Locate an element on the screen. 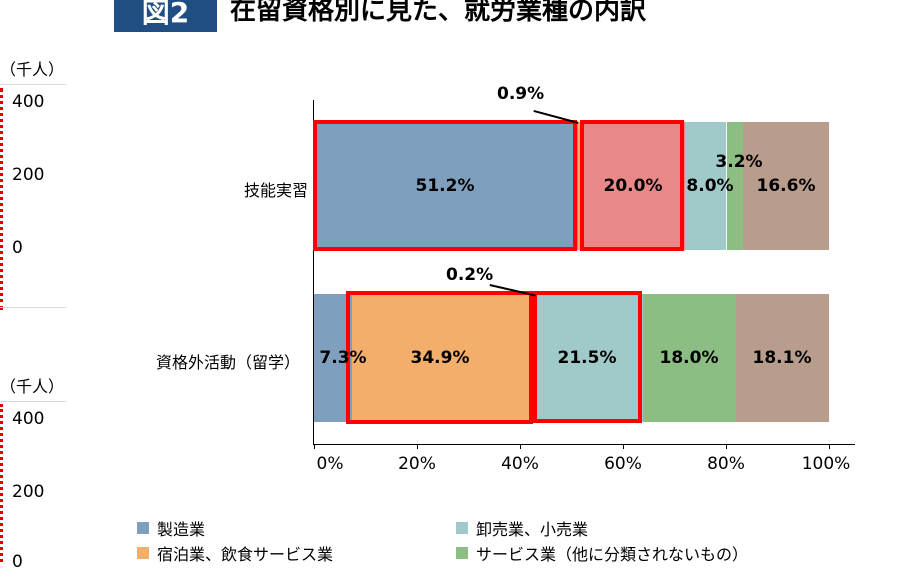 This screenshot has height=572, width=903. bar2-segment-manufacturing is located at coordinates (333, 358).